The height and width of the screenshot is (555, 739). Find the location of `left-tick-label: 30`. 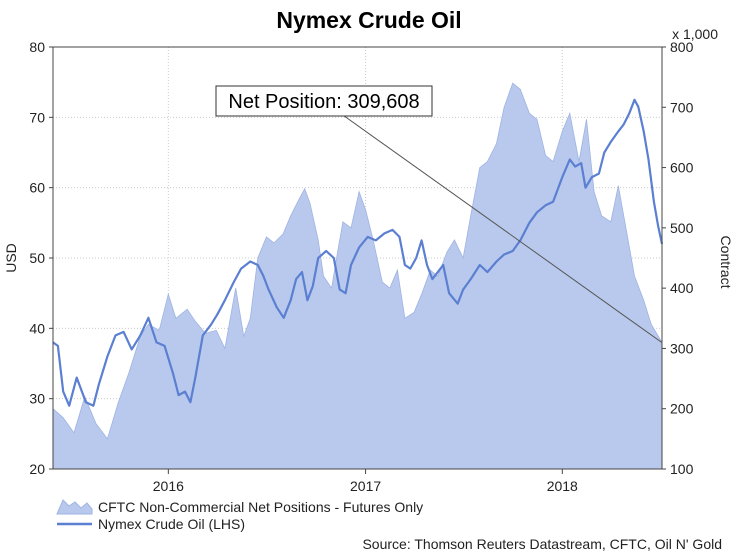

left-tick-label: 30 is located at coordinates (37, 399).